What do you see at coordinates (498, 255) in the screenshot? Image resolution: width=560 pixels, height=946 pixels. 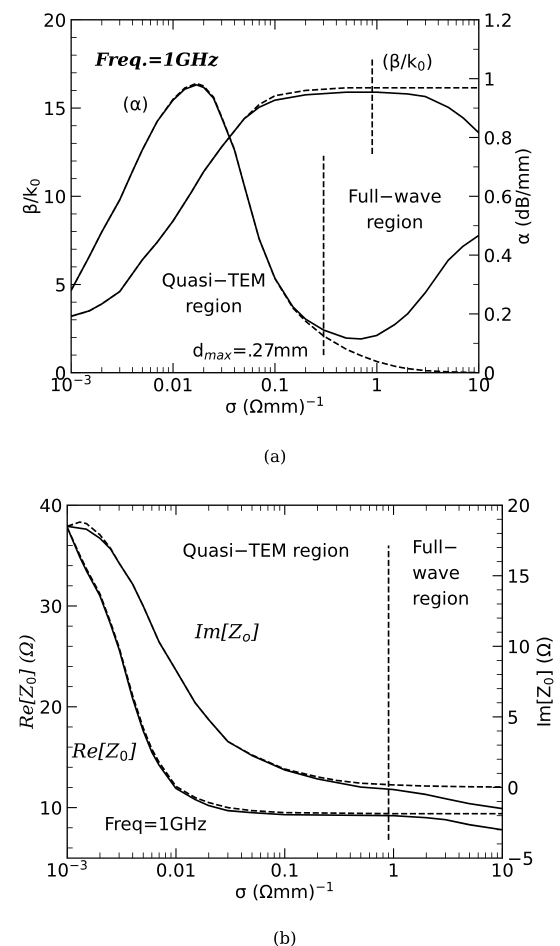 I see `y2-tick-label: 0.4` at bounding box center [498, 255].